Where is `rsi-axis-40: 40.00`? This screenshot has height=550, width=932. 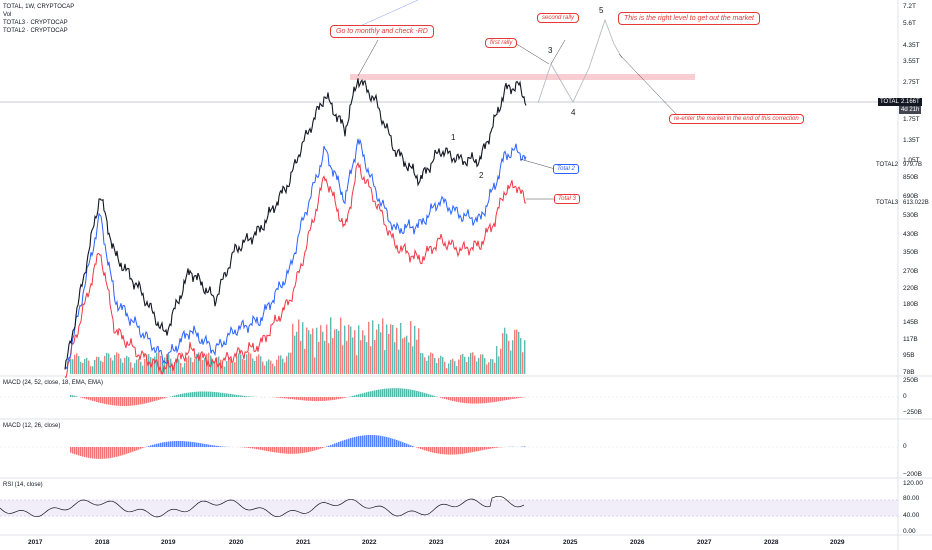
rsi-axis-40: 40.00 is located at coordinates (911, 515).